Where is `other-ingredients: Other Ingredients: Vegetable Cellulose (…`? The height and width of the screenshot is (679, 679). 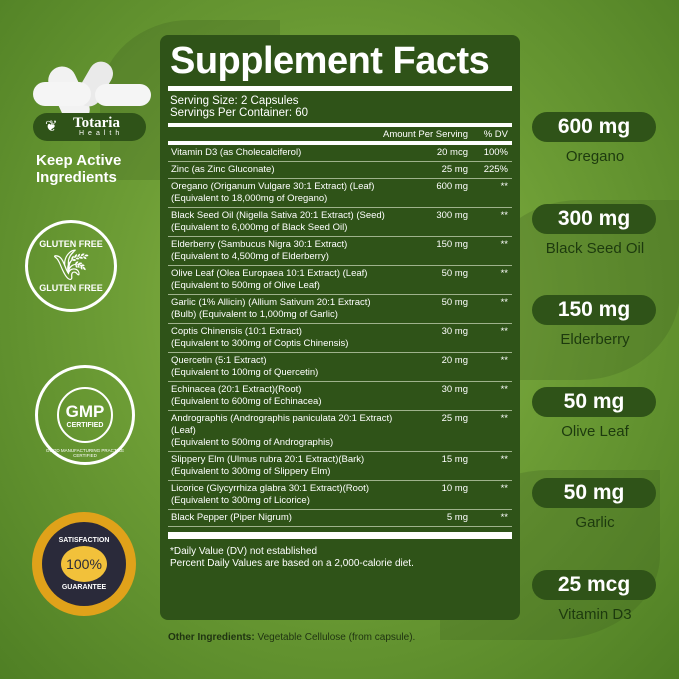 other-ingredients: Other Ingredients: Vegetable Cellulose (… is located at coordinates (291, 637).